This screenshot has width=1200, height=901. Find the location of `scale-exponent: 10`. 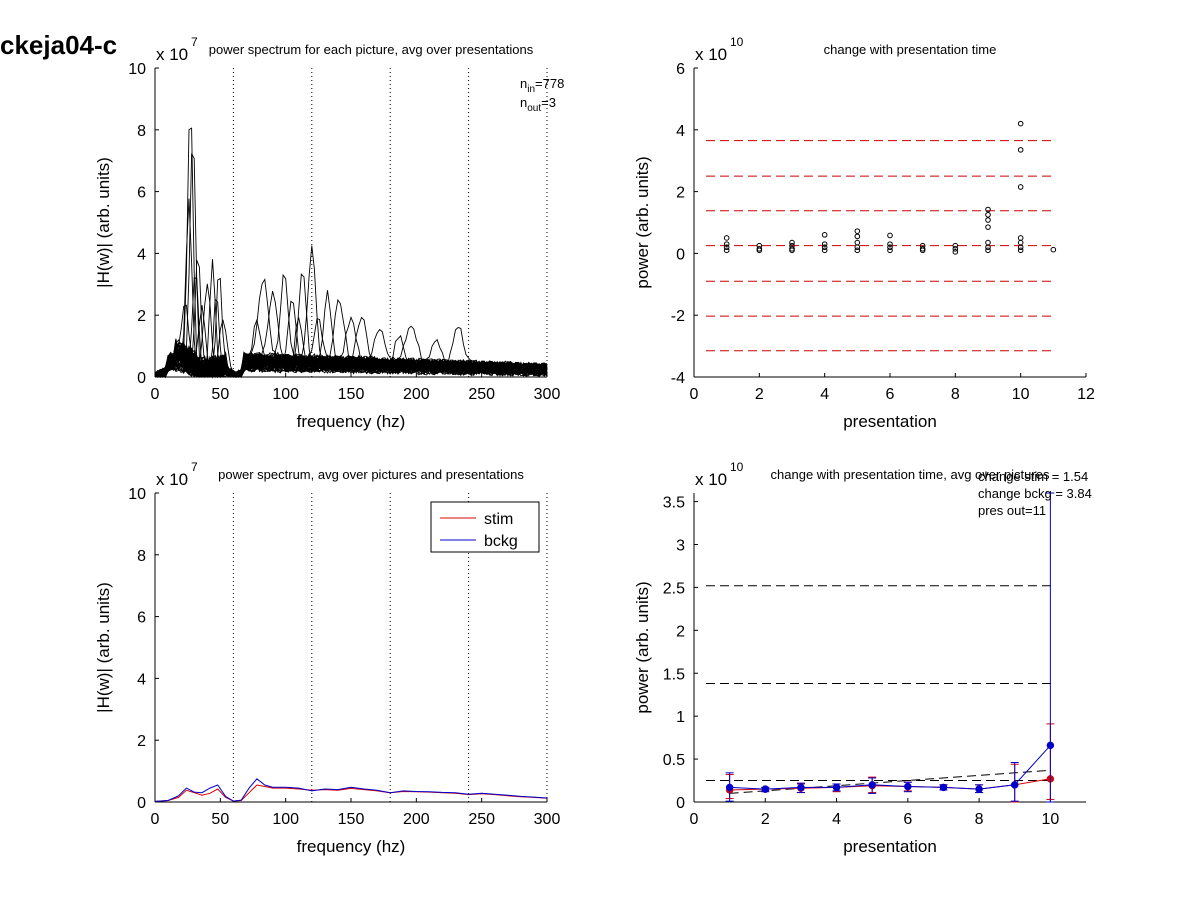

scale-exponent: 10 is located at coordinates (737, 42).